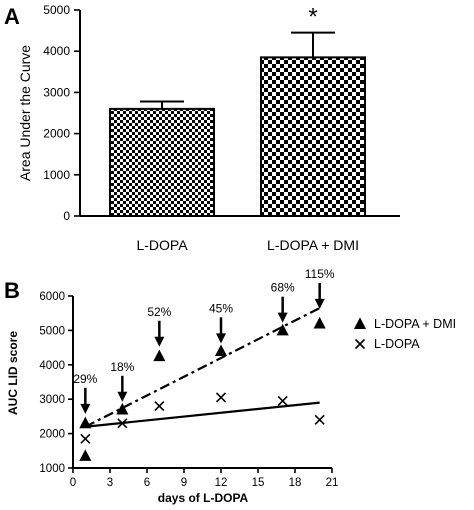  What do you see at coordinates (52, 400) in the screenshot?
I see `panel-b-y-tick-label: 3000` at bounding box center [52, 400].